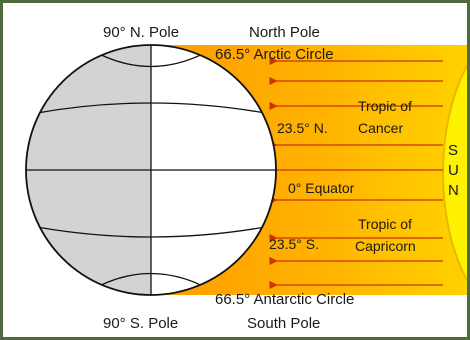 This screenshot has height=340, width=470. What do you see at coordinates (283, 323) in the screenshot?
I see `label-south-pole: South Pole` at bounding box center [283, 323].